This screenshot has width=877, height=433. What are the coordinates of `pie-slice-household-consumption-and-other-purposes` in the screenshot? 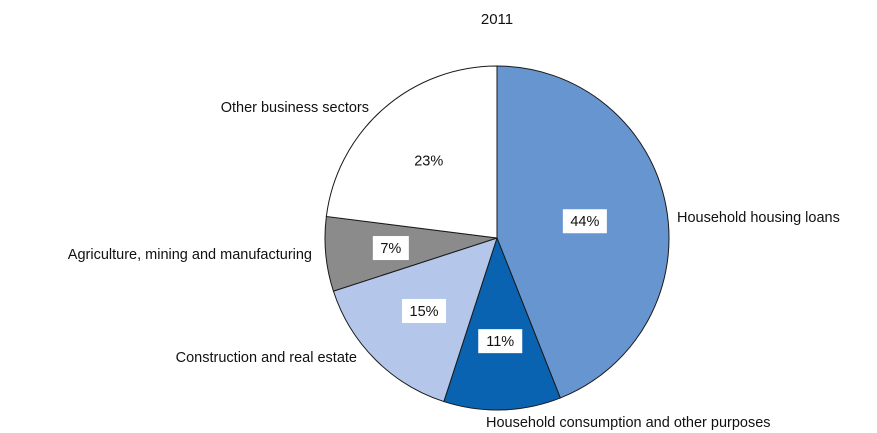 It's located at (502, 323).